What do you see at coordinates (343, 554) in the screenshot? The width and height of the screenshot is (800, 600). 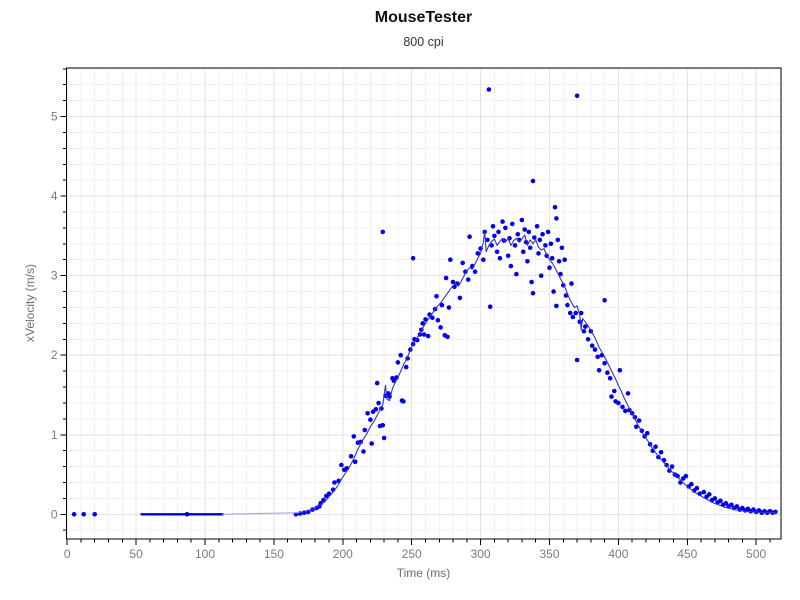 I see `svg-text: 200` at bounding box center [343, 554].